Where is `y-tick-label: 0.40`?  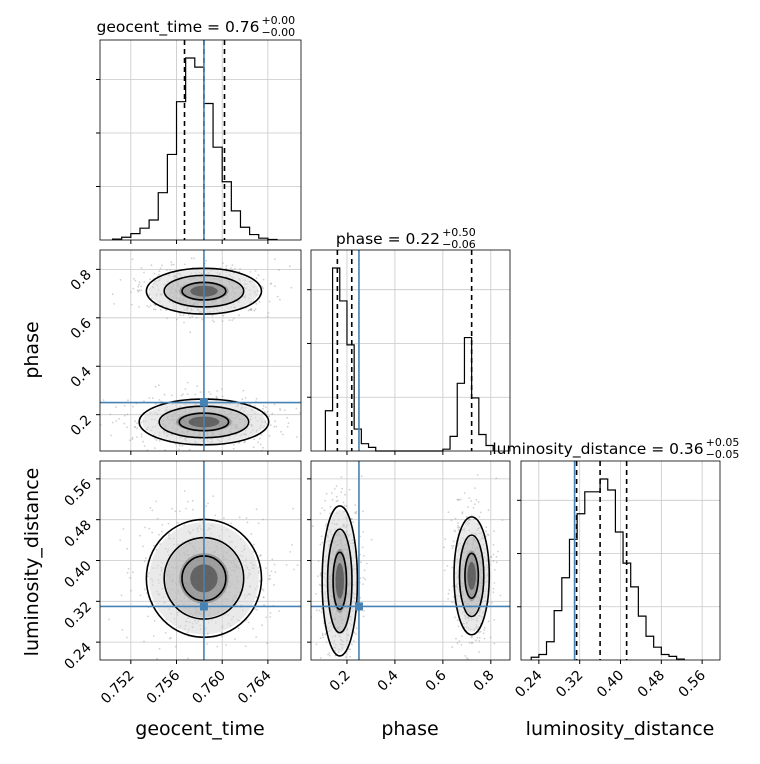 y-tick-label: 0.40 is located at coordinates (77, 574).